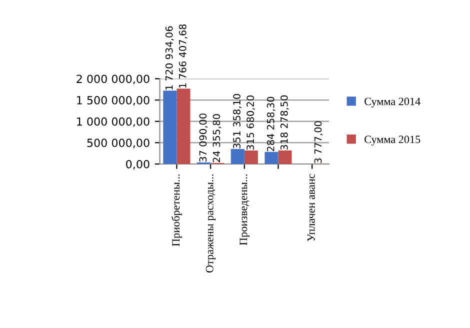 This screenshot has height=328, width=470. What do you see at coordinates (311, 208) in the screenshot?
I see `x-tick-label: Уплачен аванс` at bounding box center [311, 208].